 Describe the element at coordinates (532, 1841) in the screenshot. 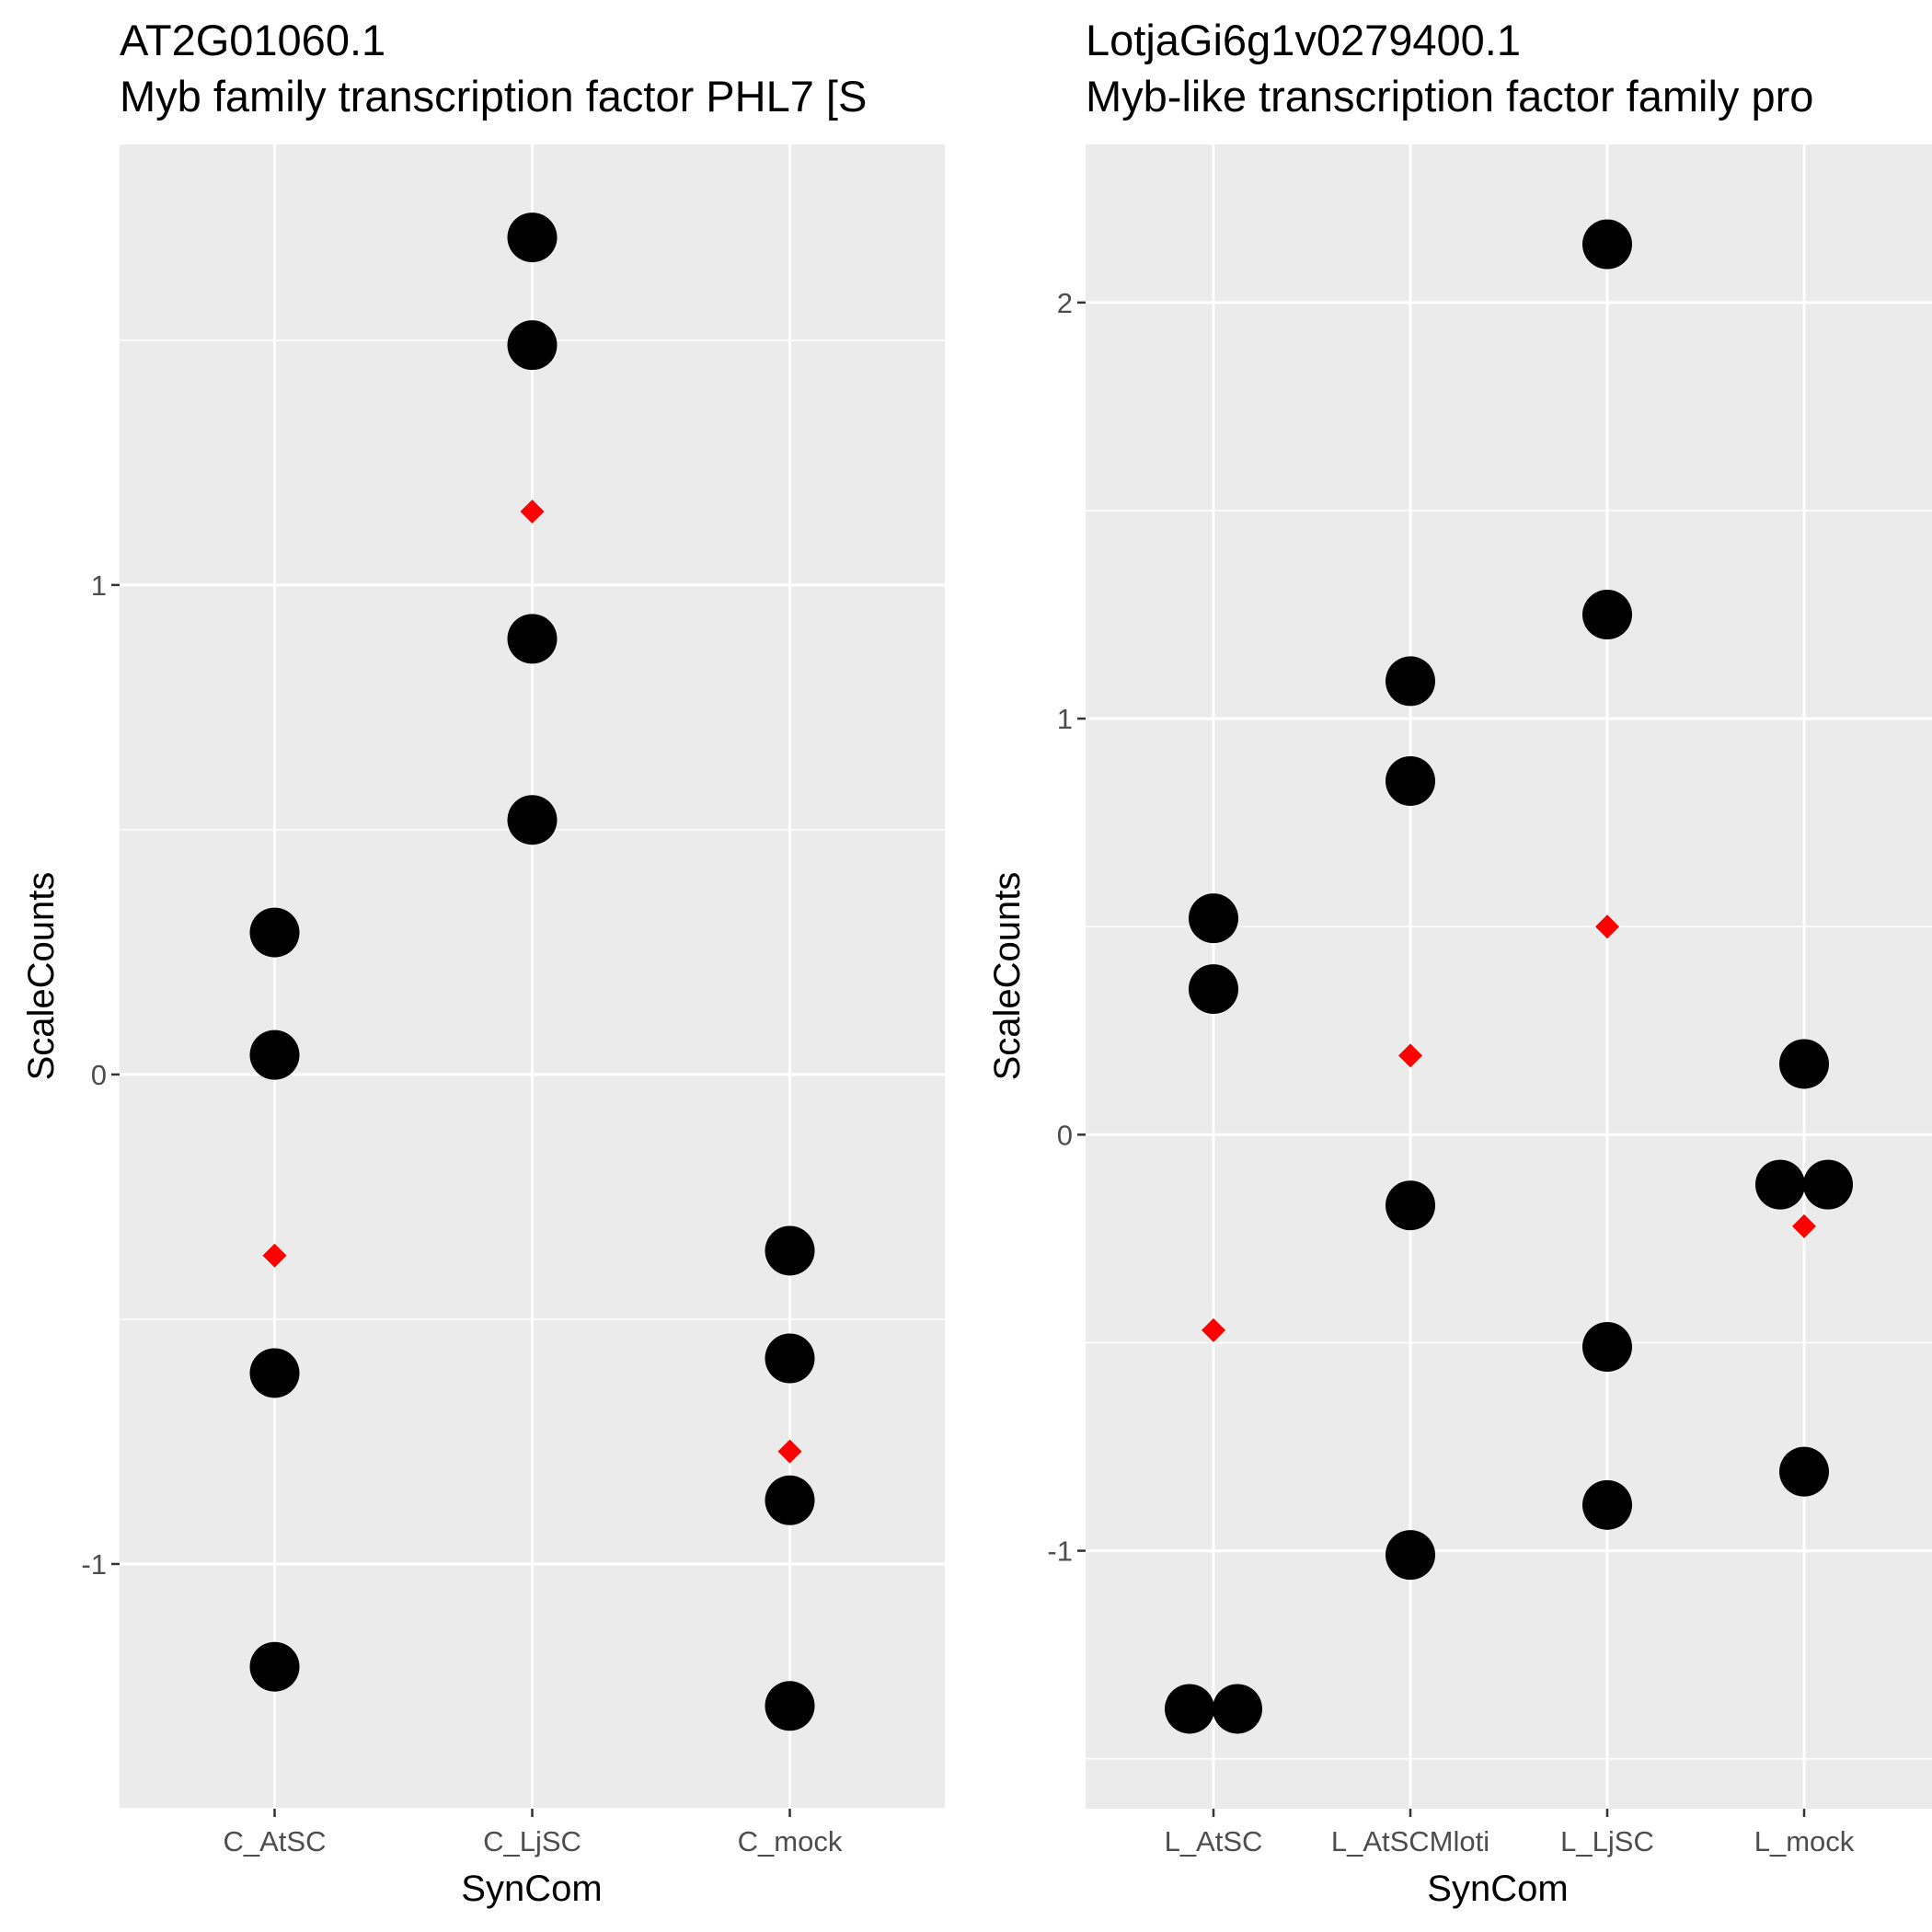

I see `x-tick-label: C_LjSC` at that location.